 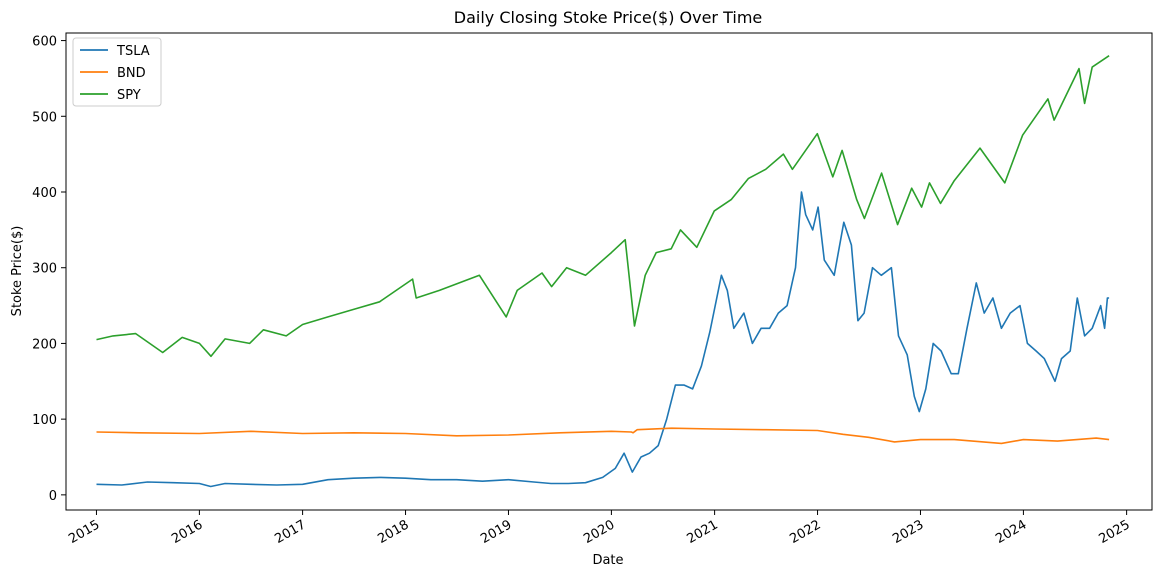 I want to click on y-axis: 0 100 200 300 400 500 600, so click(x=49, y=269).